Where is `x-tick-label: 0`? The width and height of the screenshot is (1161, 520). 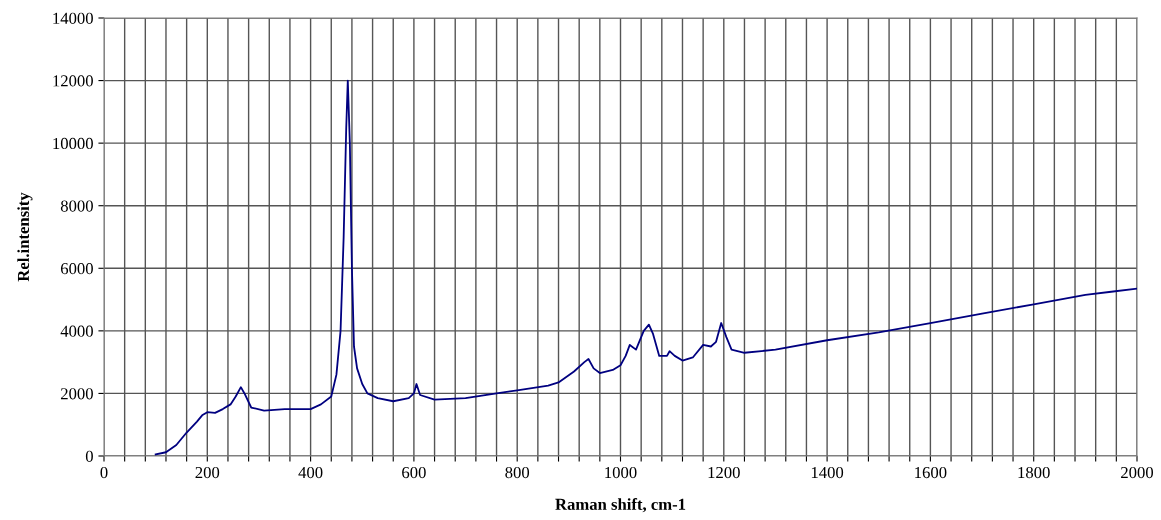 x-tick-label: 0 is located at coordinates (104, 472).